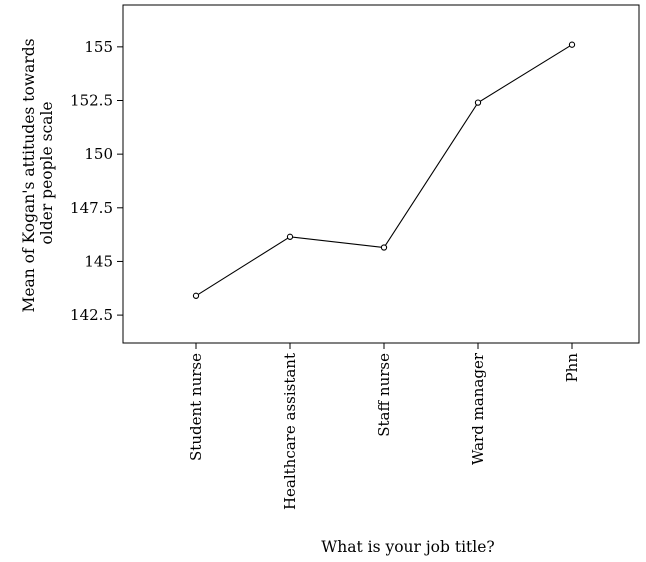  Describe the element at coordinates (572, 368) in the screenshot. I see `x-category-label-4: Phn` at that location.